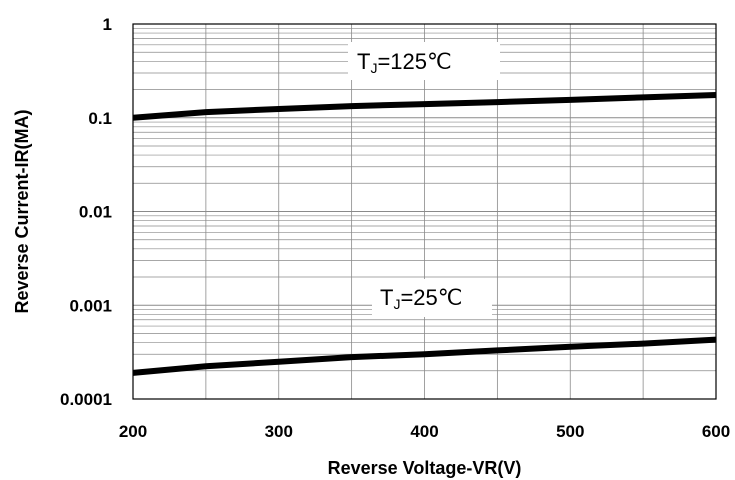 Image resolution: width=735 pixels, height=480 pixels. Describe the element at coordinates (95, 212) in the screenshot. I see `y-tick-label: 0.01` at that location.